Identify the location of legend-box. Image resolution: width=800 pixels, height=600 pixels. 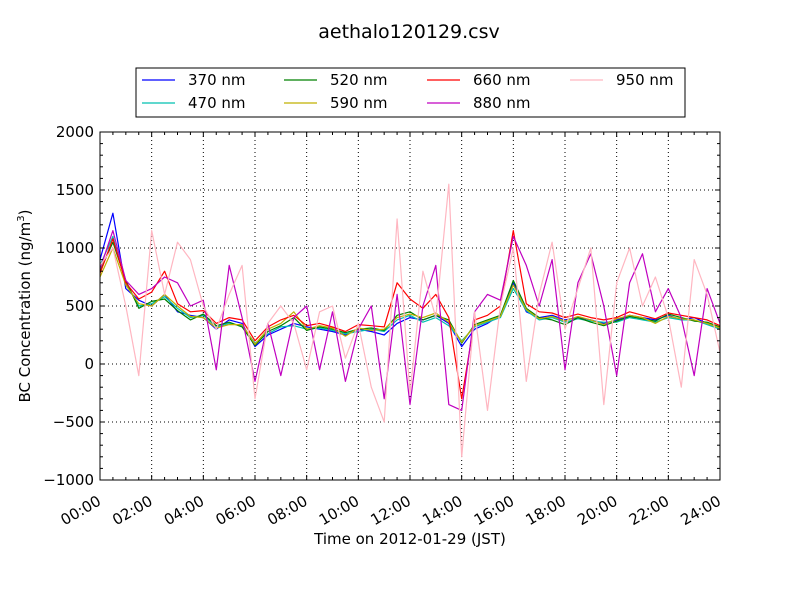
(410, 92).